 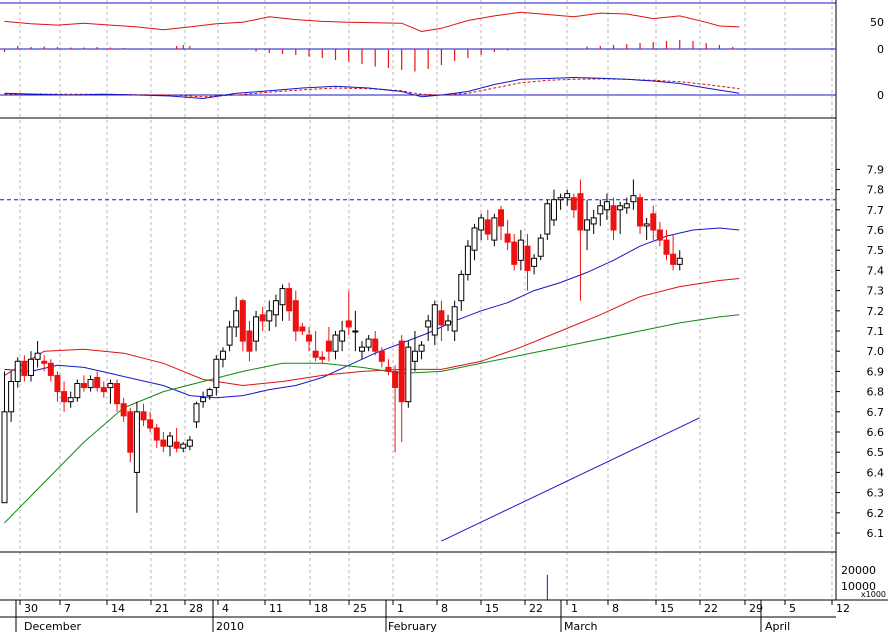 I want to click on price-tick-label: 7.5, so click(x=876, y=250).